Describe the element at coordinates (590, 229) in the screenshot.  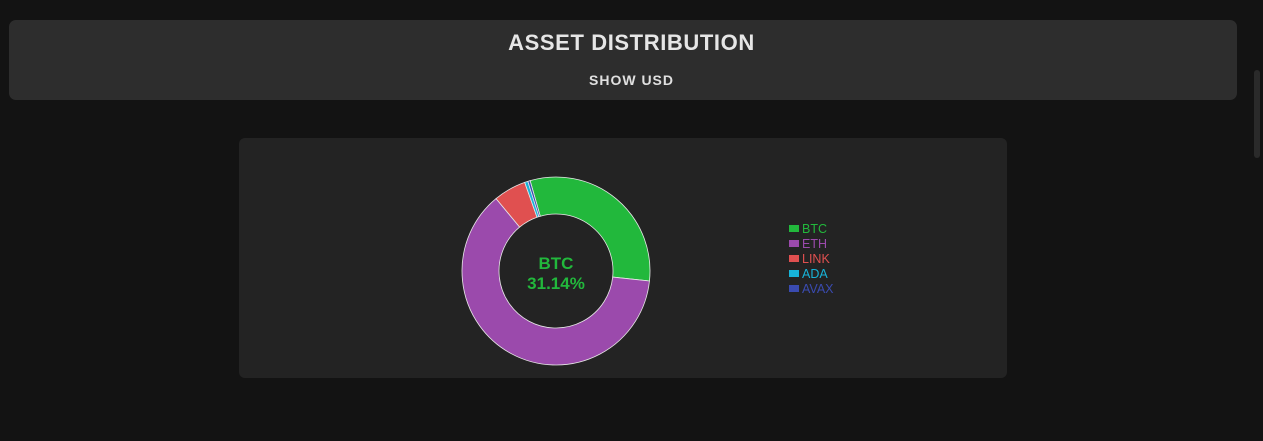
I see `slice-btc` at that location.